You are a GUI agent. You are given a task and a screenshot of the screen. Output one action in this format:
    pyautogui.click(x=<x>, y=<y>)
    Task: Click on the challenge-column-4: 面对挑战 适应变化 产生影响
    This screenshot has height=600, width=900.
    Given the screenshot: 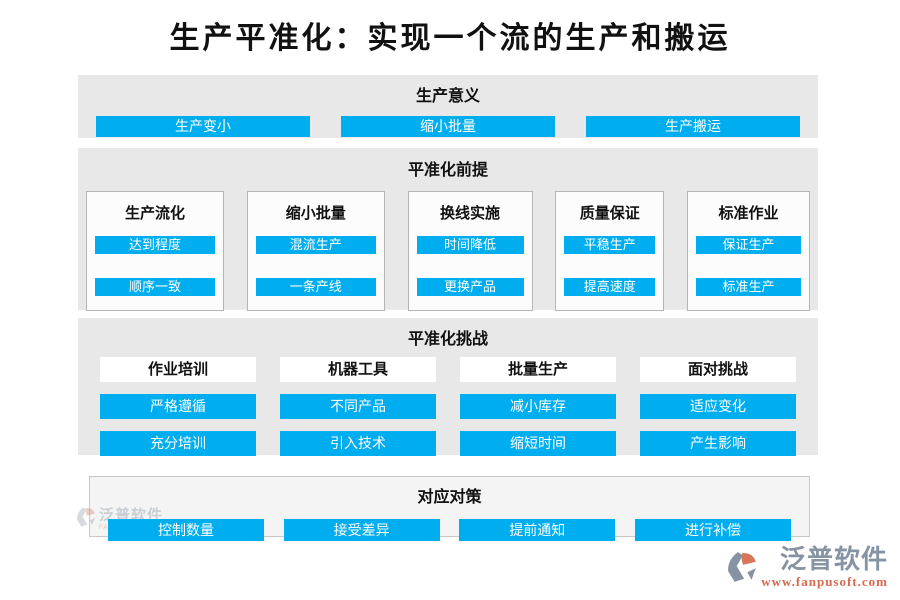 What is the action you would take?
    pyautogui.click(x=718, y=406)
    